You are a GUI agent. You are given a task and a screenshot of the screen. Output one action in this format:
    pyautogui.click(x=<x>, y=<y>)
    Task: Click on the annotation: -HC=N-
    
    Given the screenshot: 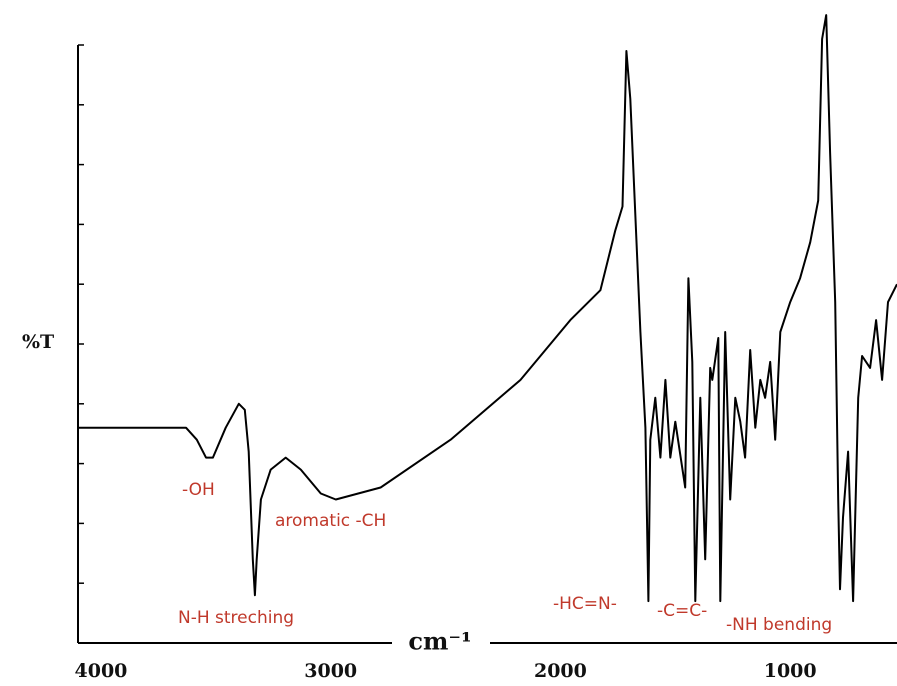 What is the action you would take?
    pyautogui.click(x=585, y=604)
    